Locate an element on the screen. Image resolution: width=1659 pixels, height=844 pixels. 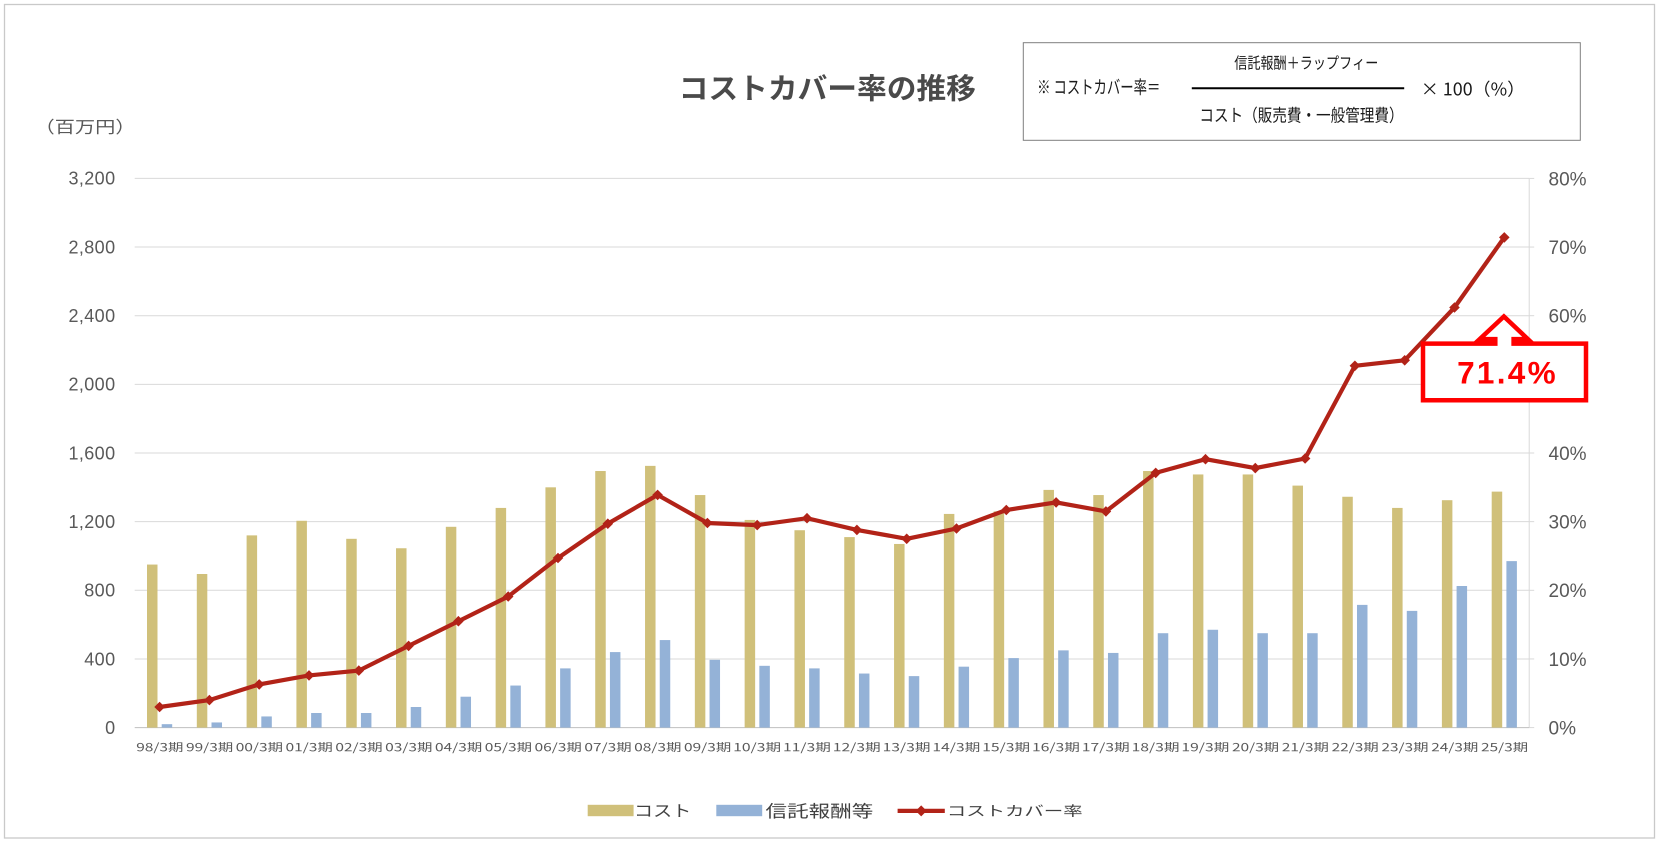
svg-text: 10% is located at coordinates (1568, 660).